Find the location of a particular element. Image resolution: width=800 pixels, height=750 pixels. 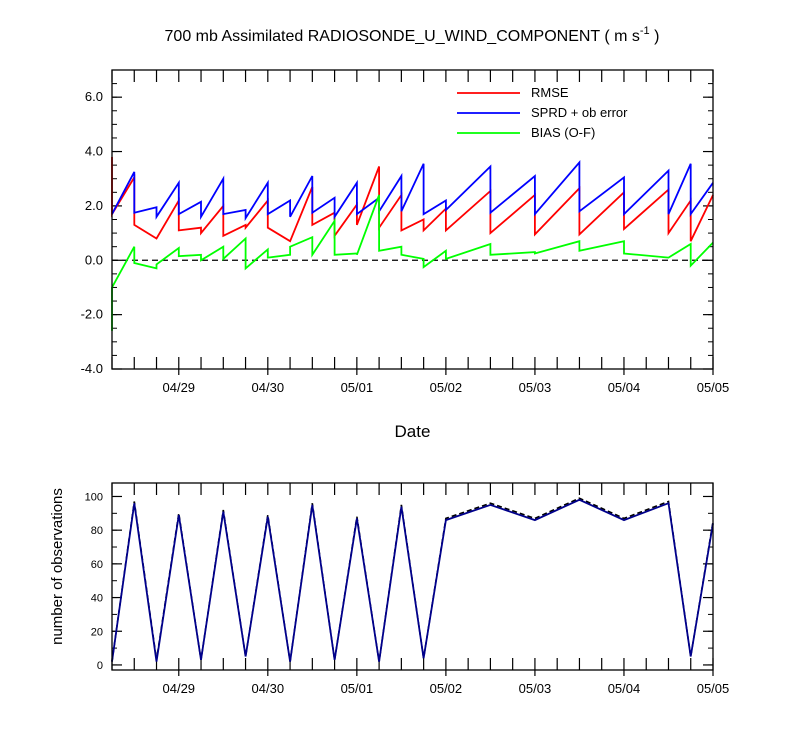

chart-title-superscript: -1 is located at coordinates (645, 31).